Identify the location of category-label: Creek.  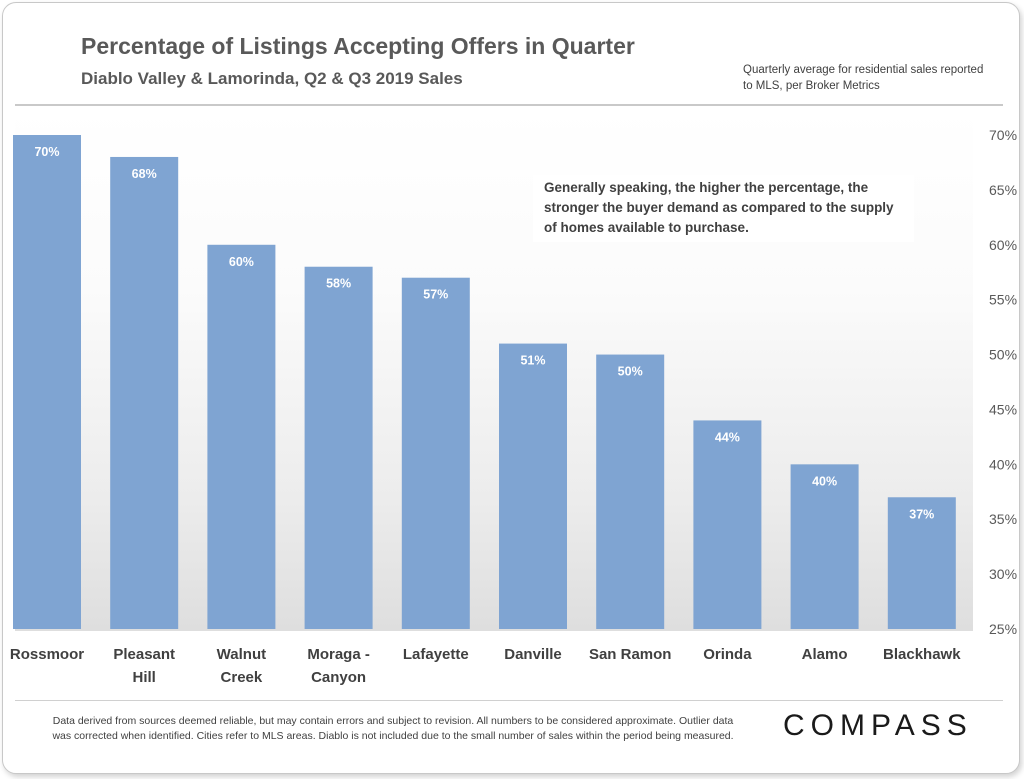
(242, 677).